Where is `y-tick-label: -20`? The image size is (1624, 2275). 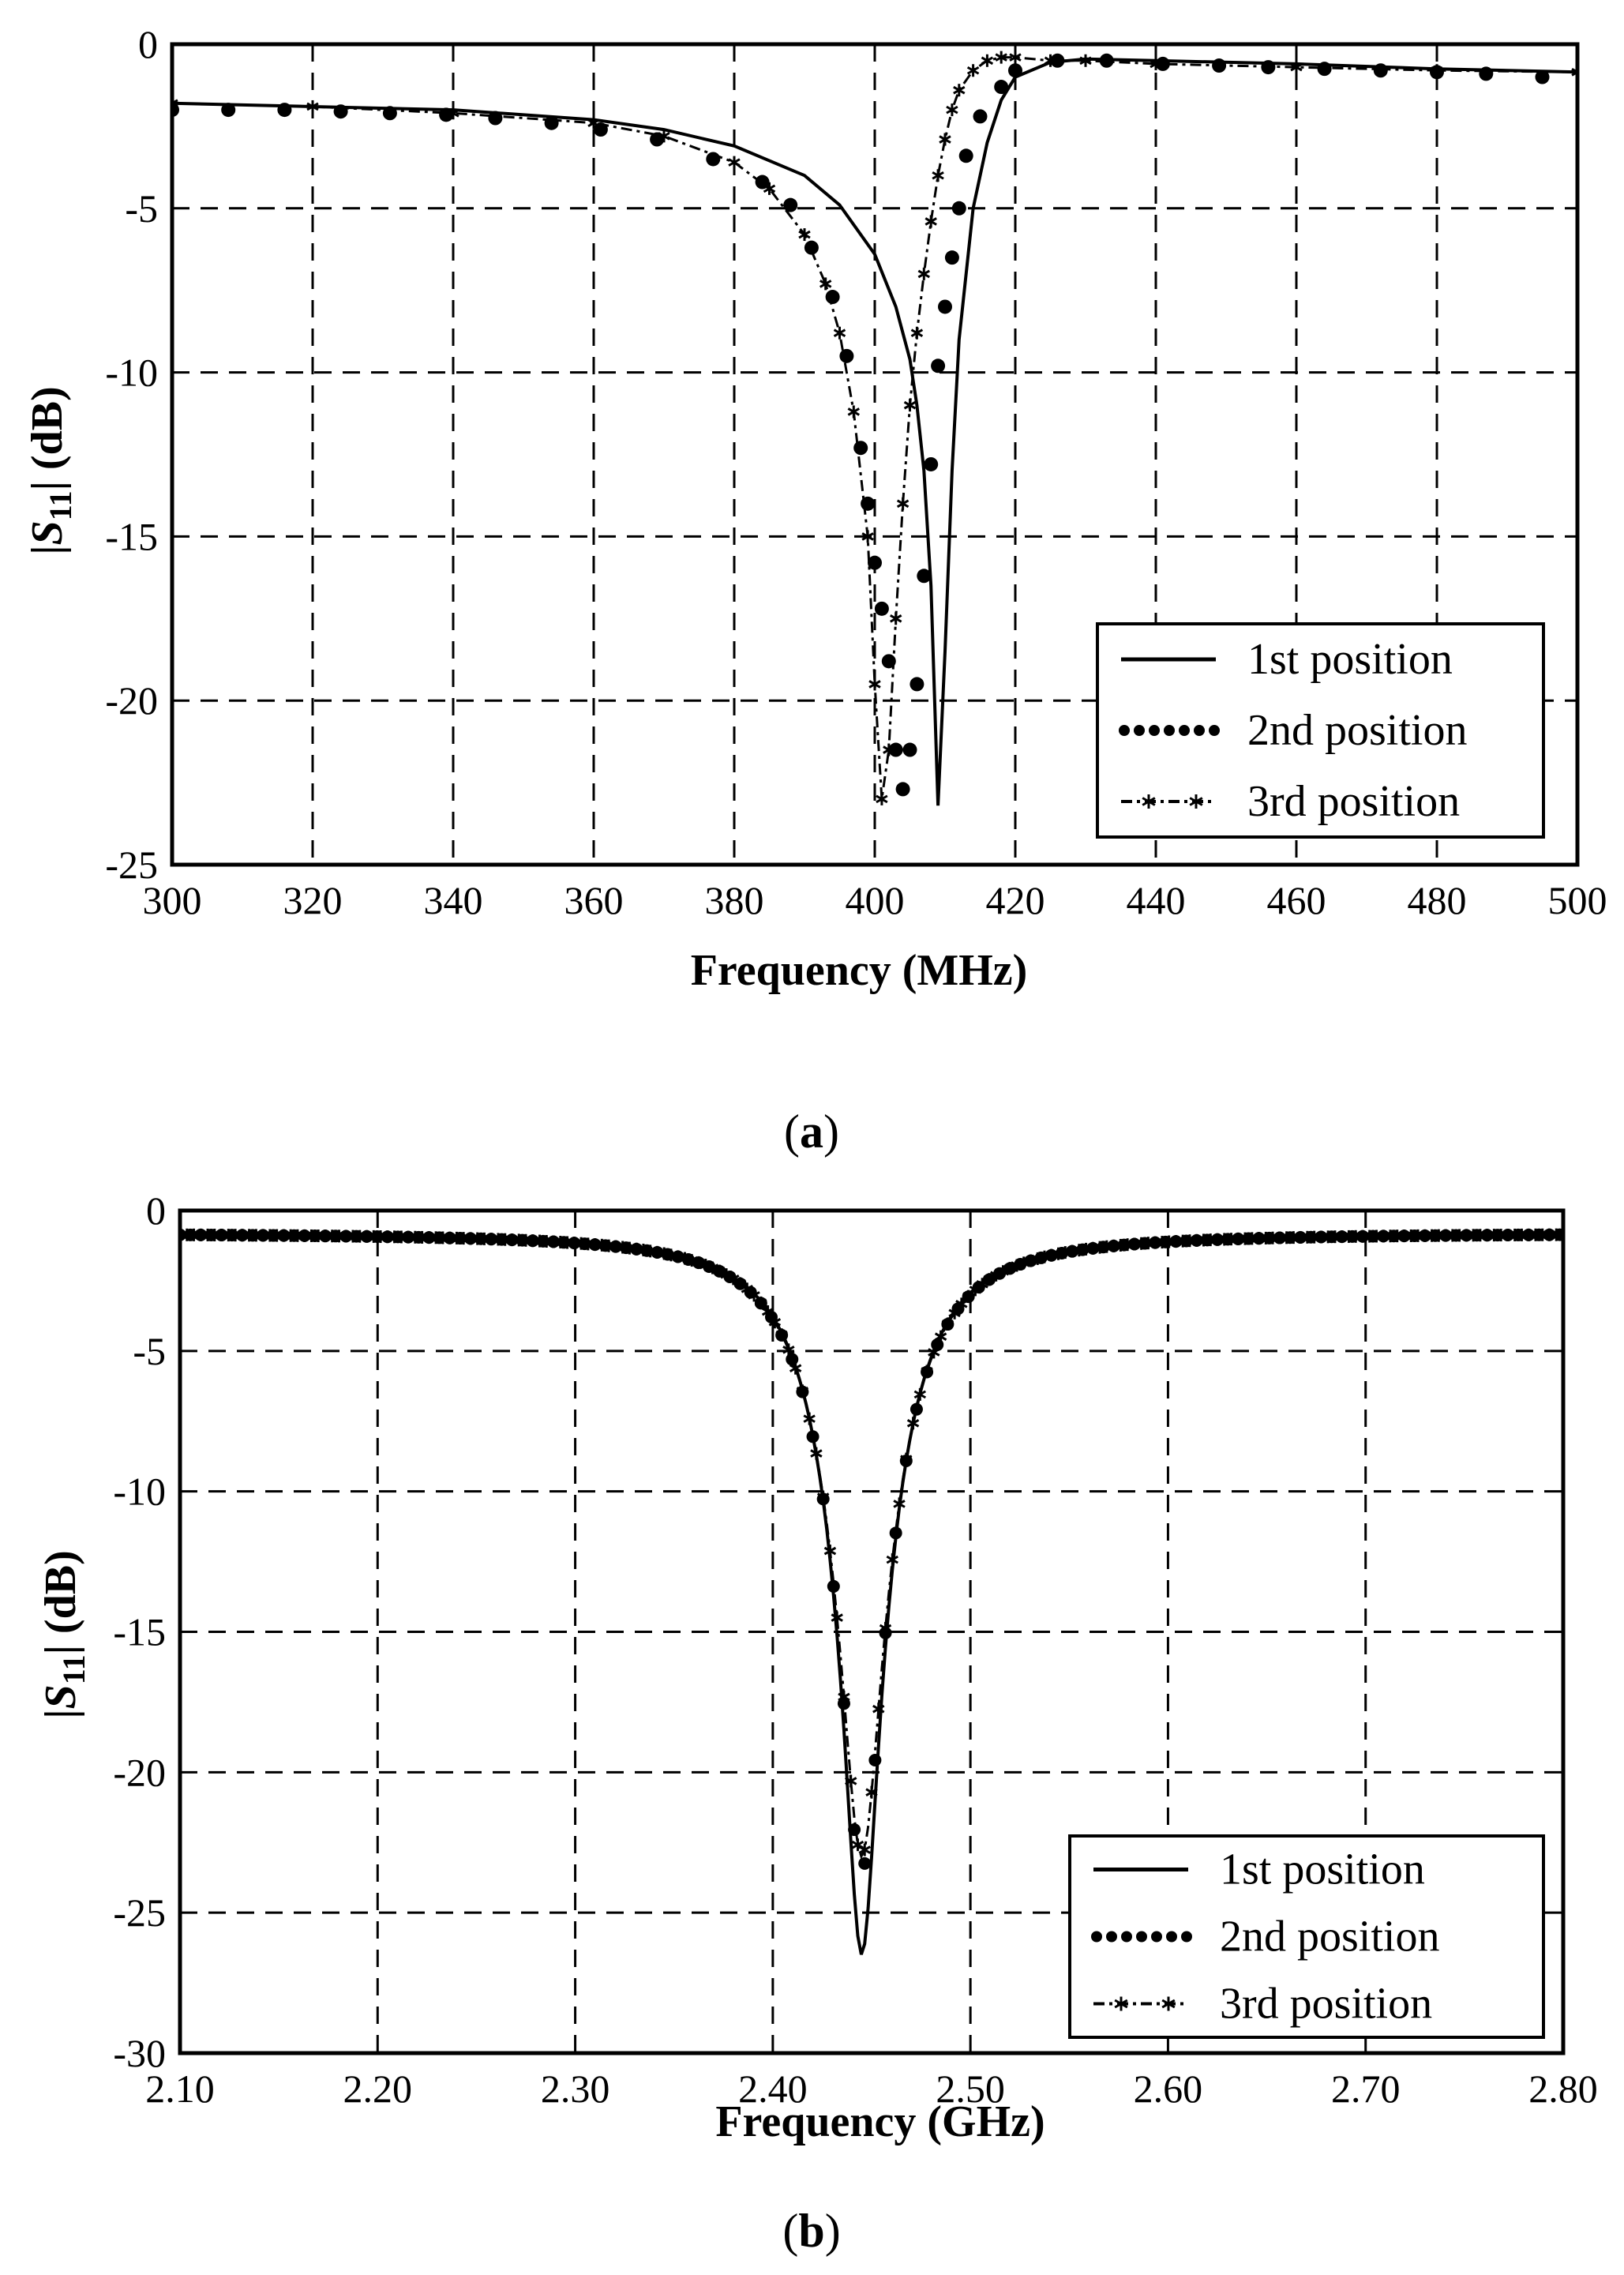
y-tick-label: -20 is located at coordinates (131, 700).